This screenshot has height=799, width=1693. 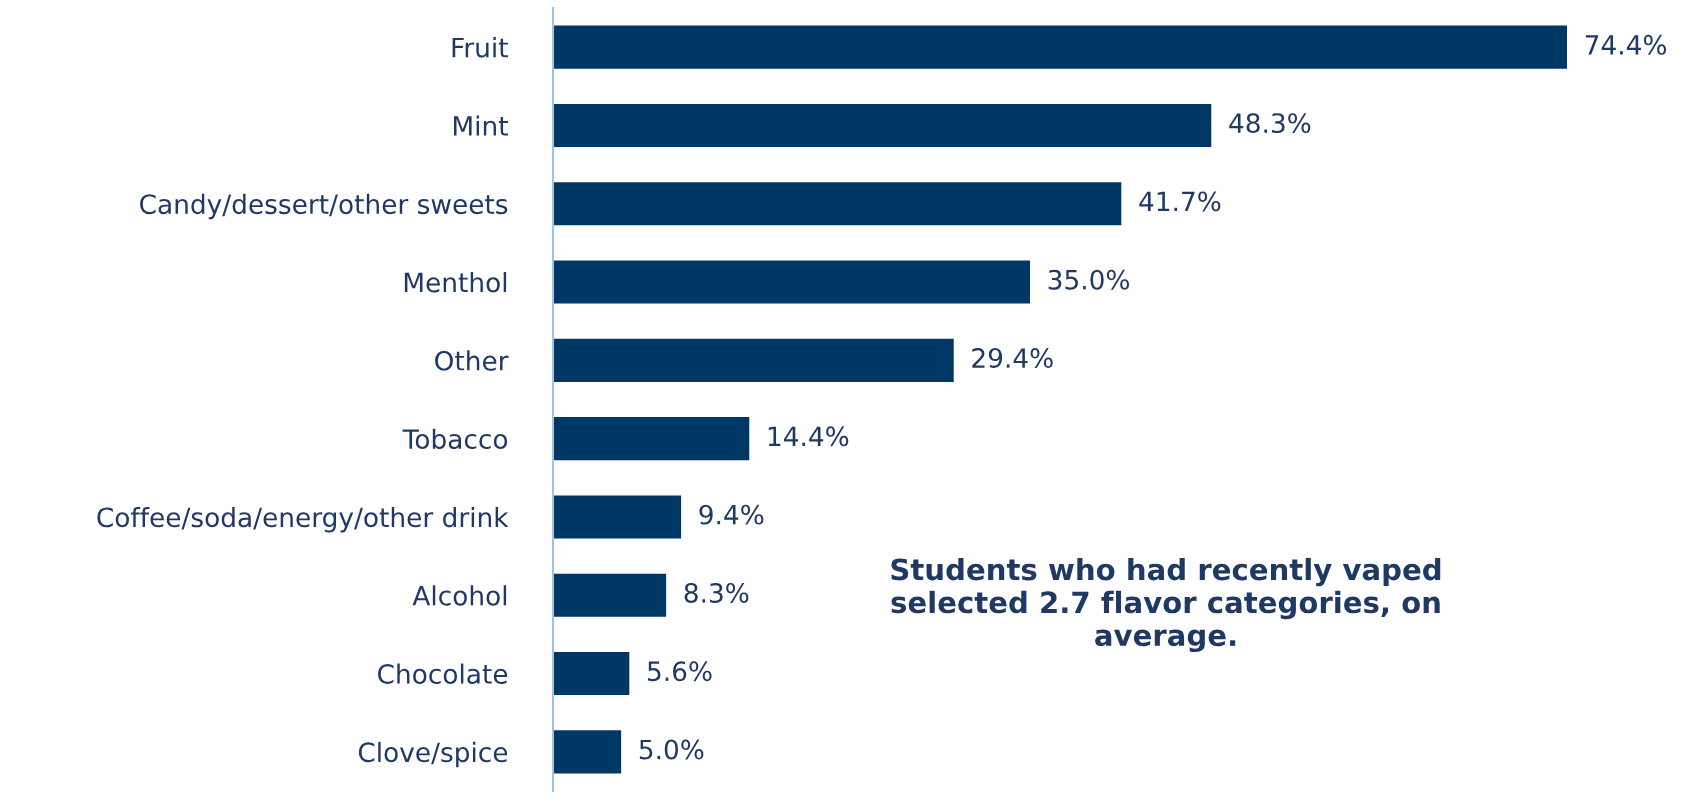 I want to click on data-label: 48.3%, so click(x=1270, y=123).